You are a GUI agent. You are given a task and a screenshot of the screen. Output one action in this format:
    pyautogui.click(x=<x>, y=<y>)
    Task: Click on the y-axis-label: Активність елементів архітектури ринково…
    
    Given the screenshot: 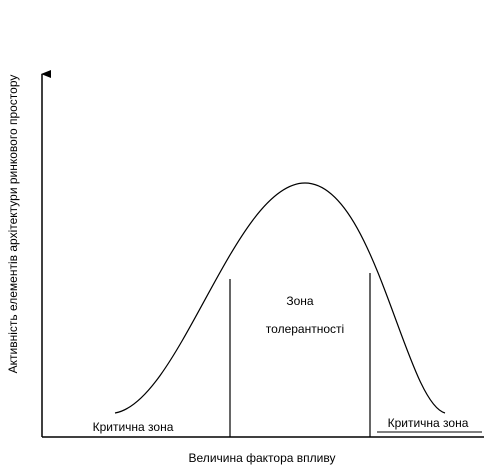 What is the action you would take?
    pyautogui.click(x=13, y=224)
    